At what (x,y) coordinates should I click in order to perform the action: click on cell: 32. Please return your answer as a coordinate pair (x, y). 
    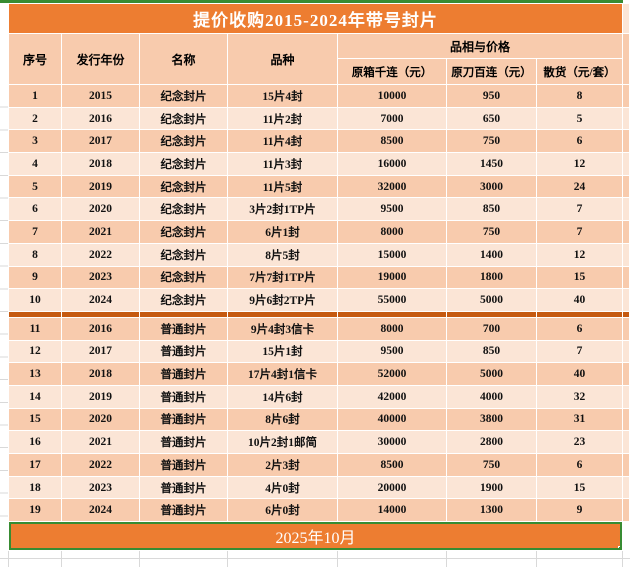
    Looking at the image, I should click on (580, 396).